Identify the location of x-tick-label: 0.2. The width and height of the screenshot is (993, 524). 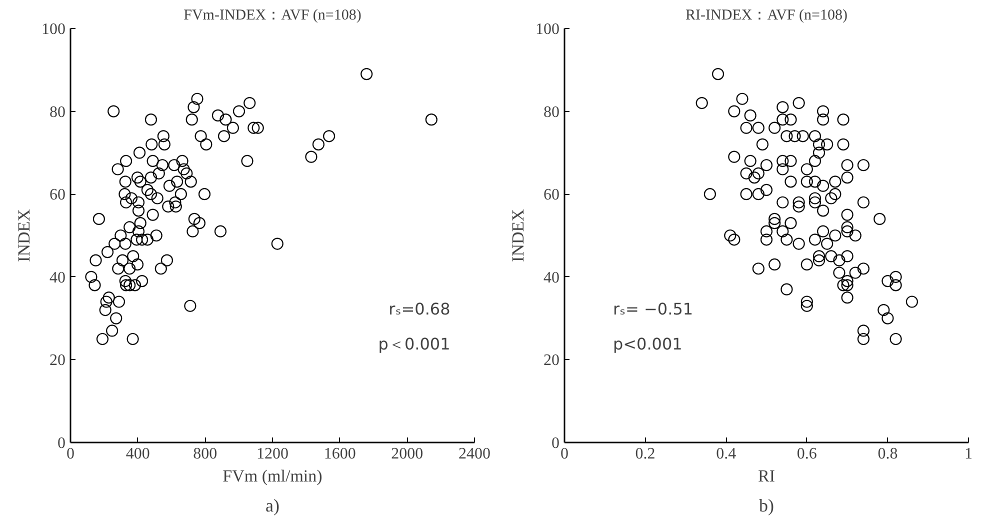
(645, 454).